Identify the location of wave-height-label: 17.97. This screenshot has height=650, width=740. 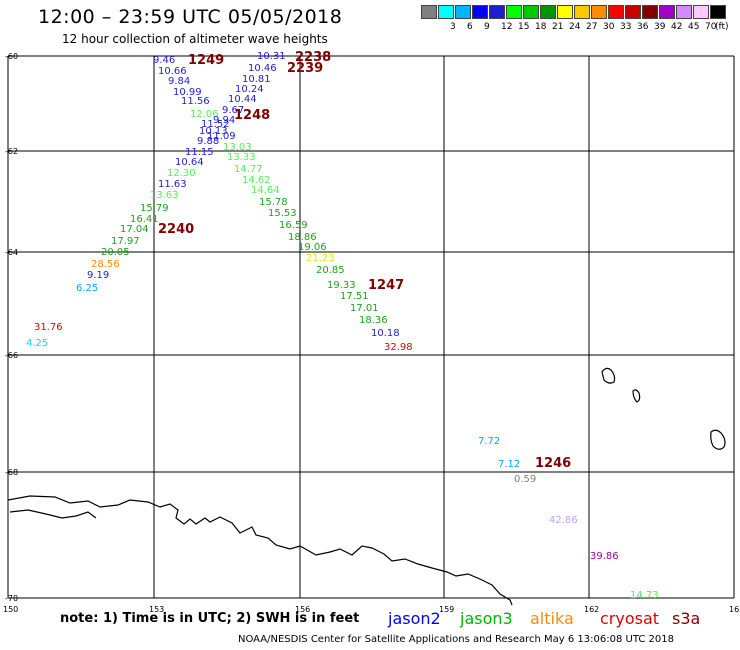
(125, 241).